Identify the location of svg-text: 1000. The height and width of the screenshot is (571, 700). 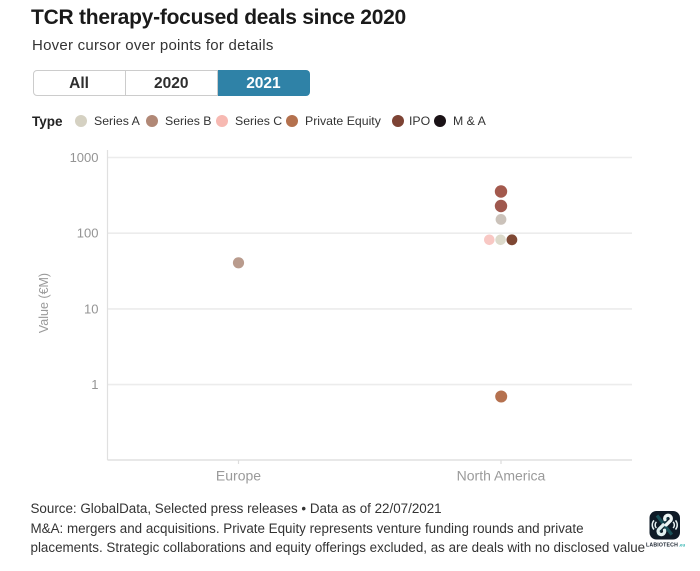
(84, 157).